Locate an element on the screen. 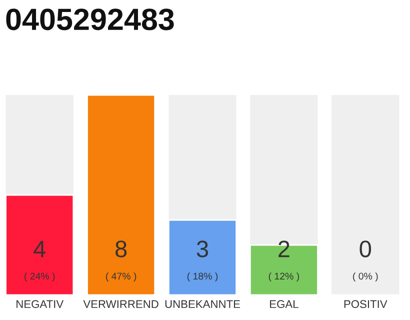 The width and height of the screenshot is (410, 320). x-tick-label: EGAL is located at coordinates (284, 304).